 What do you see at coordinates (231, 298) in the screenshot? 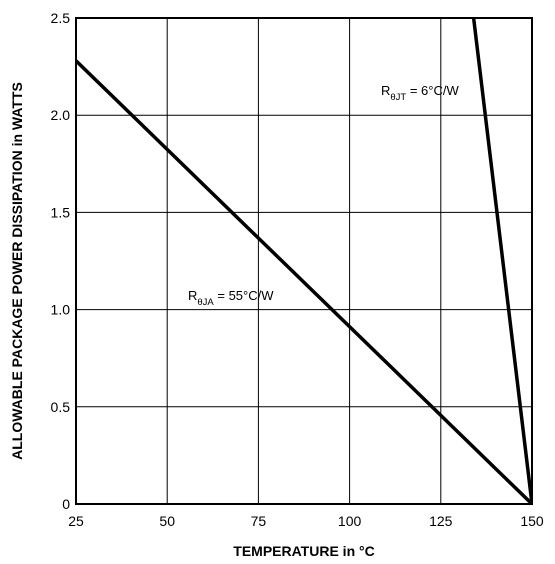
I see `series-label-rthetaja: RθJA = 55°C/W` at bounding box center [231, 298].